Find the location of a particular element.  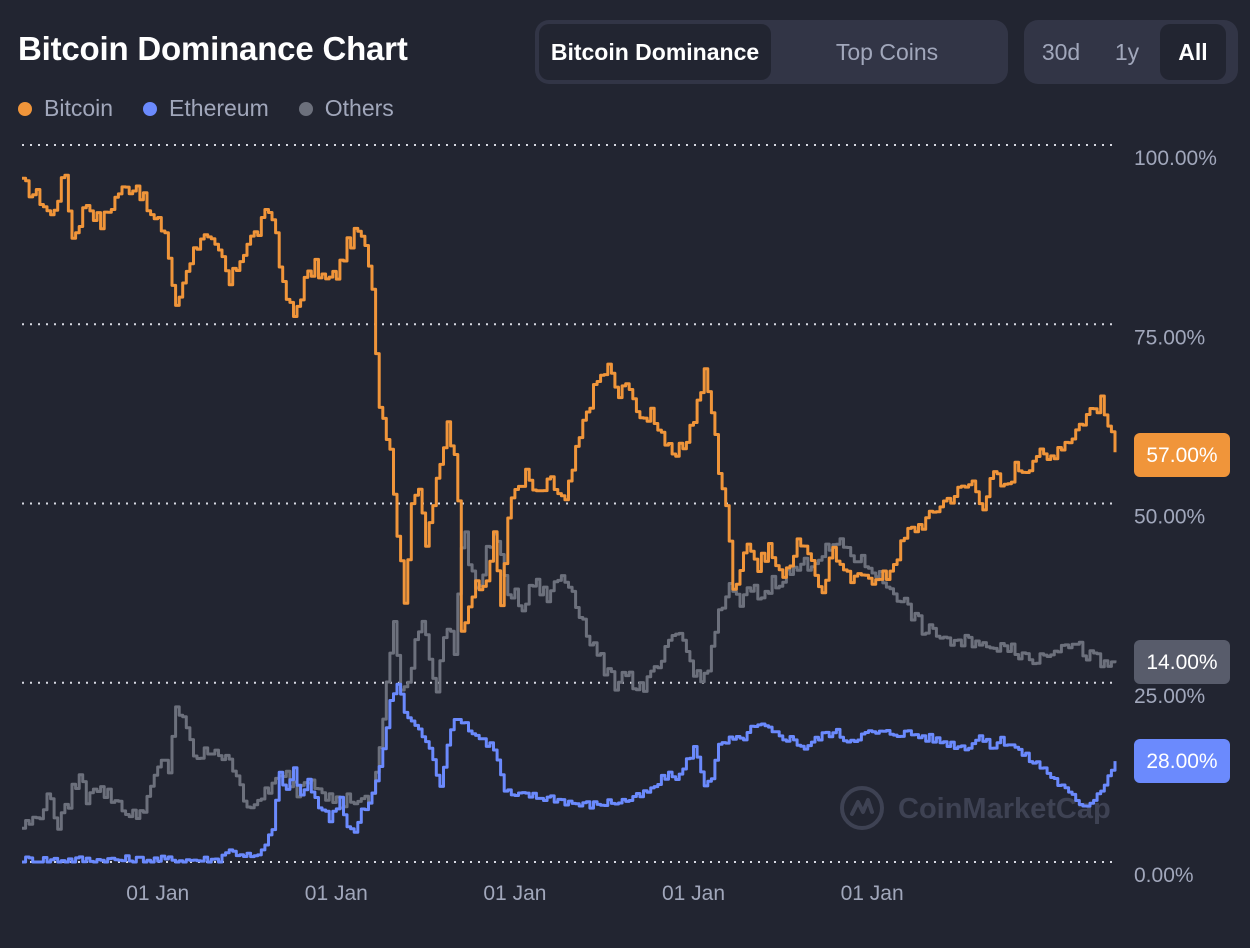

range-1y-button: 1y is located at coordinates (1127, 51).